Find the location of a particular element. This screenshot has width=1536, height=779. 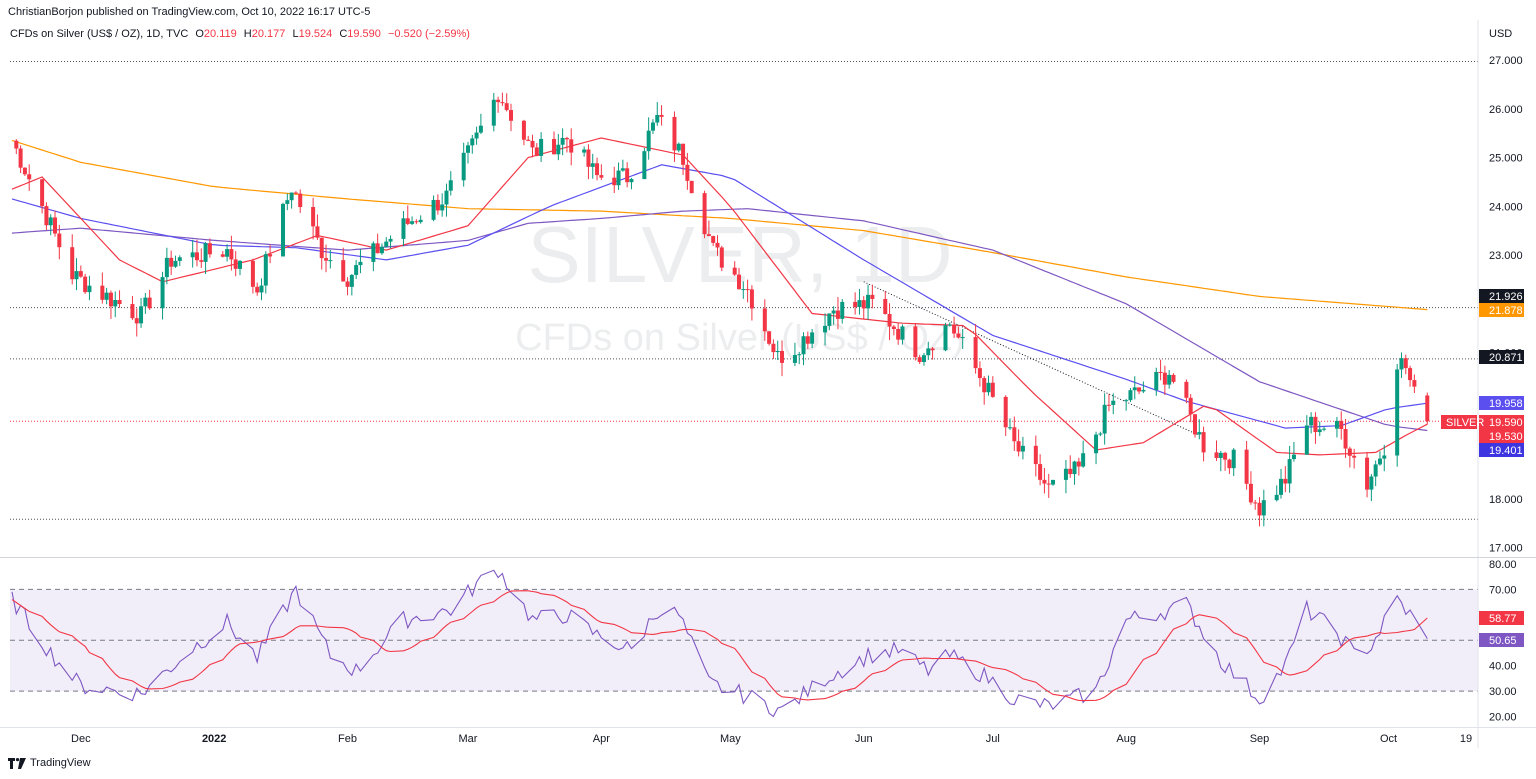

time-tick-label: Aug is located at coordinates (1126, 739).